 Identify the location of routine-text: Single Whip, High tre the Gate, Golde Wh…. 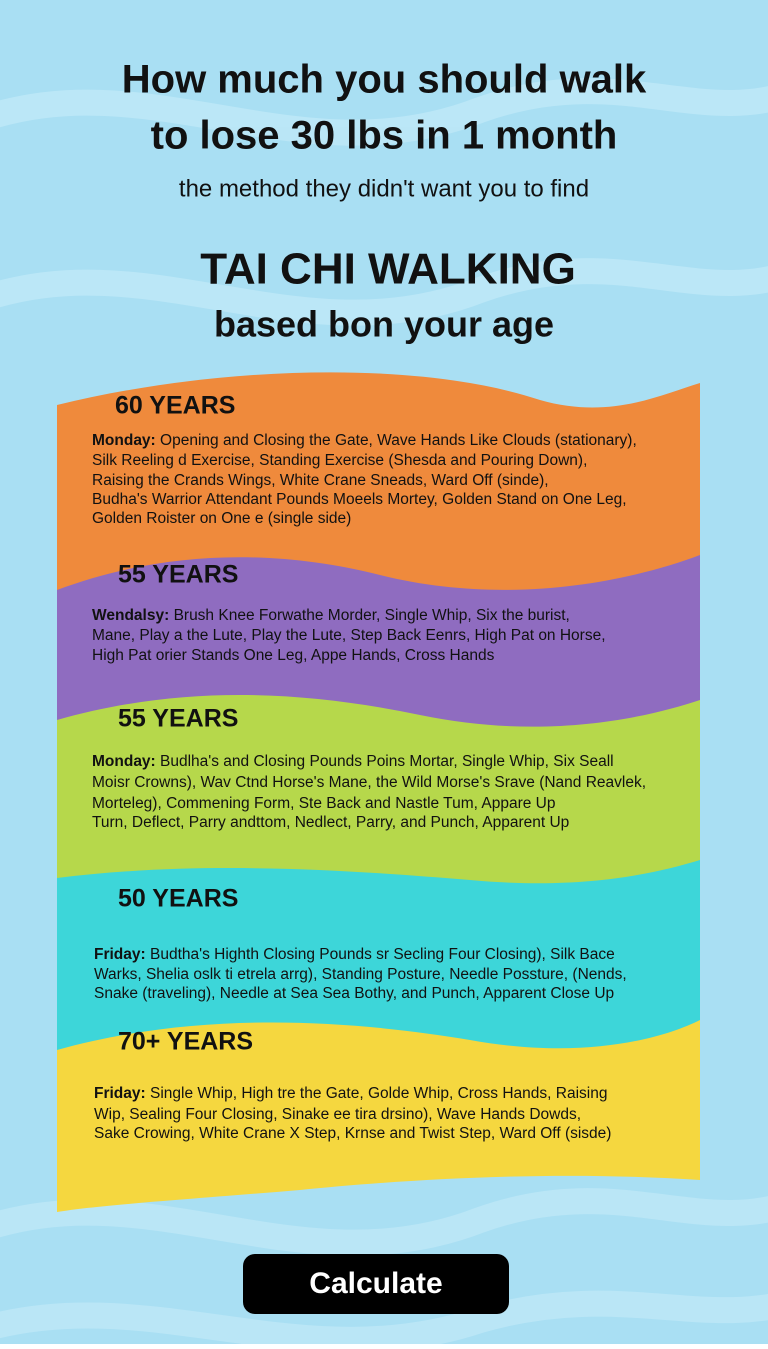
(378, 1093).